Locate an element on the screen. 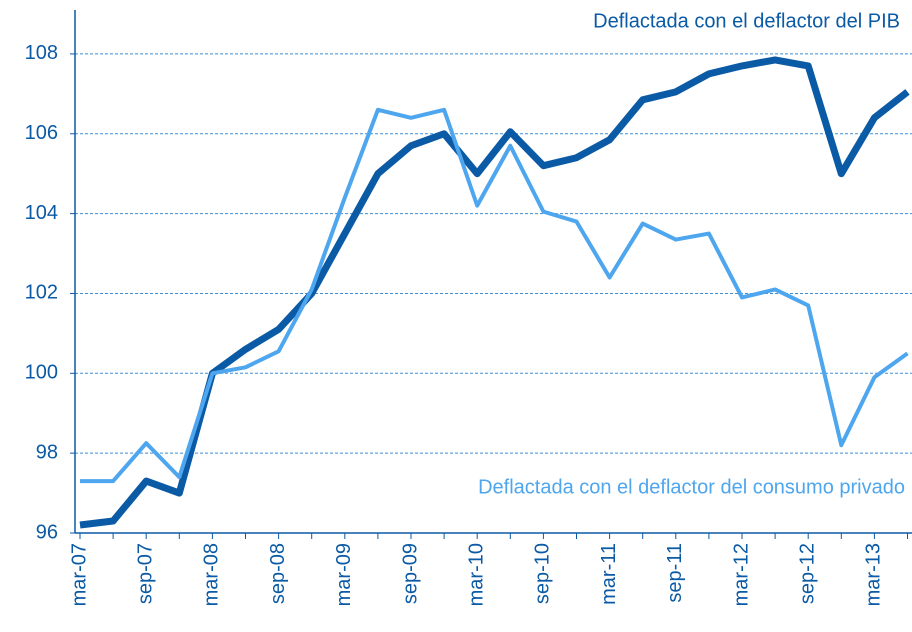  x-tick-label: mar-11 is located at coordinates (609, 574).